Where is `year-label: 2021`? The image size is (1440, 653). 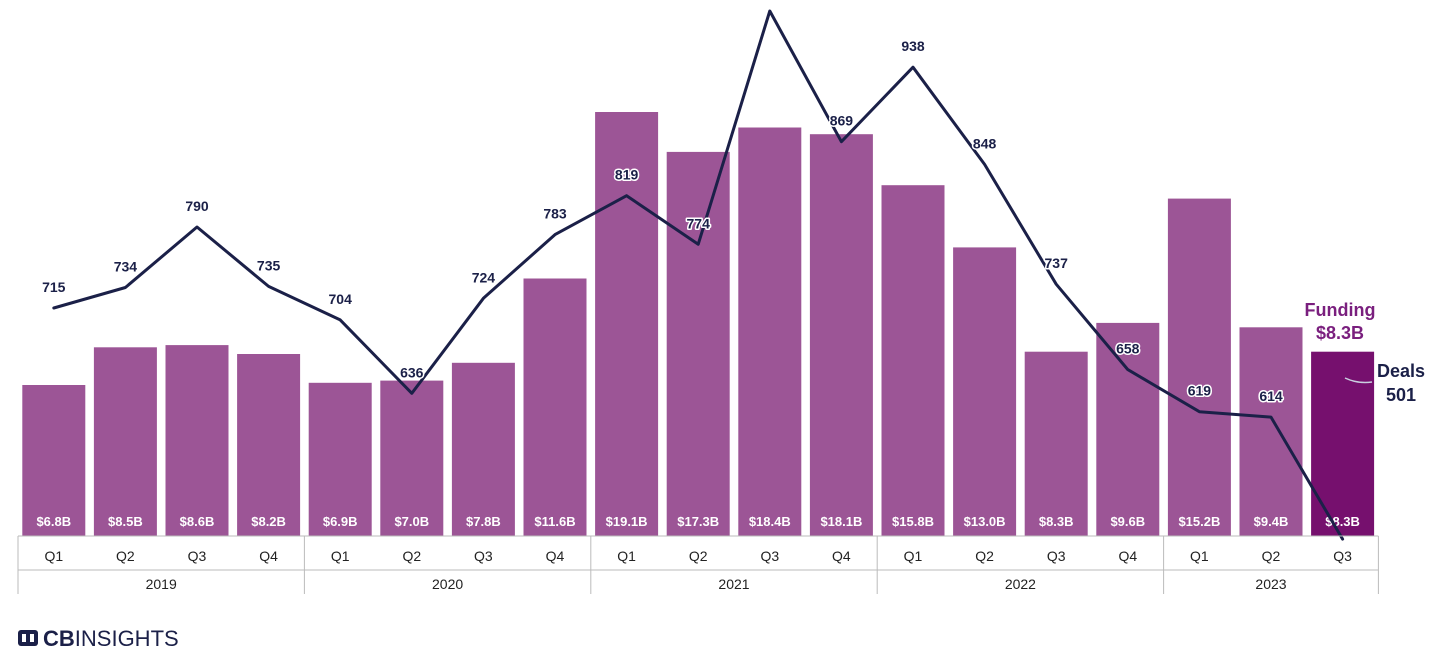
year-label: 2021 is located at coordinates (733, 584).